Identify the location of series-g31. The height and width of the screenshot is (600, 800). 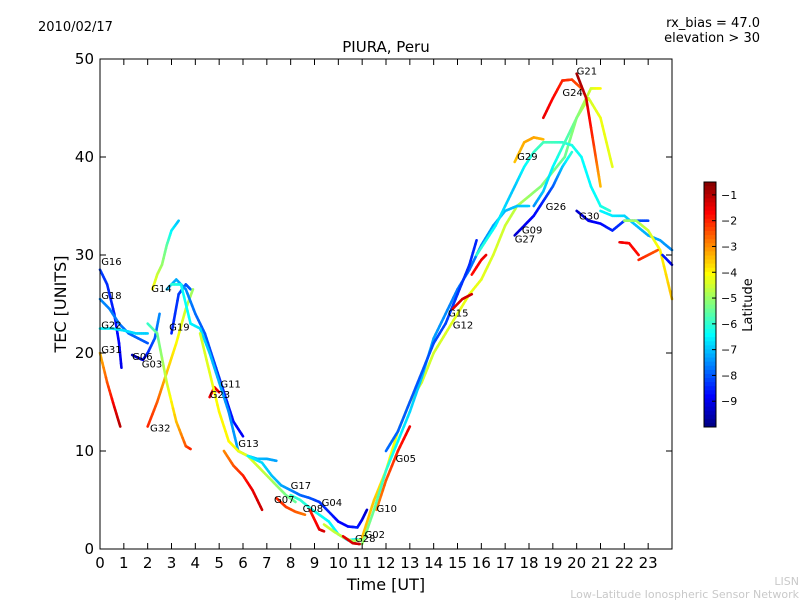
(110, 389).